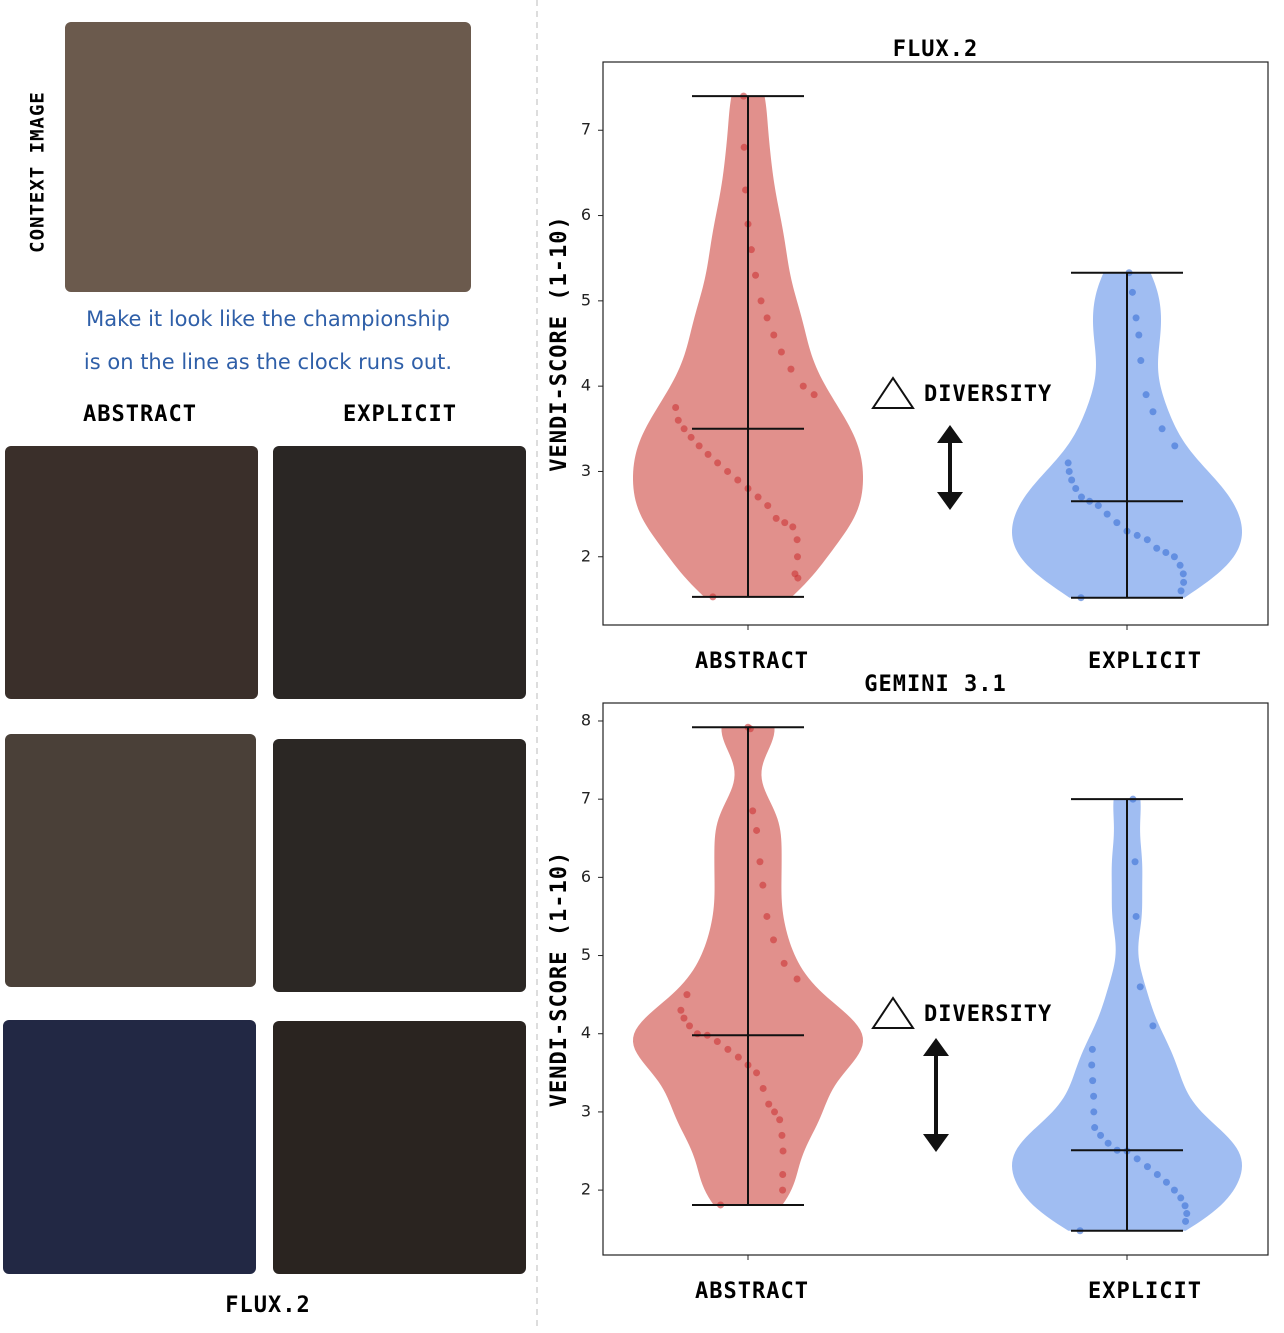  What do you see at coordinates (38, 172) in the screenshot?
I see `context-label: CONTEXT IMAGE` at bounding box center [38, 172].